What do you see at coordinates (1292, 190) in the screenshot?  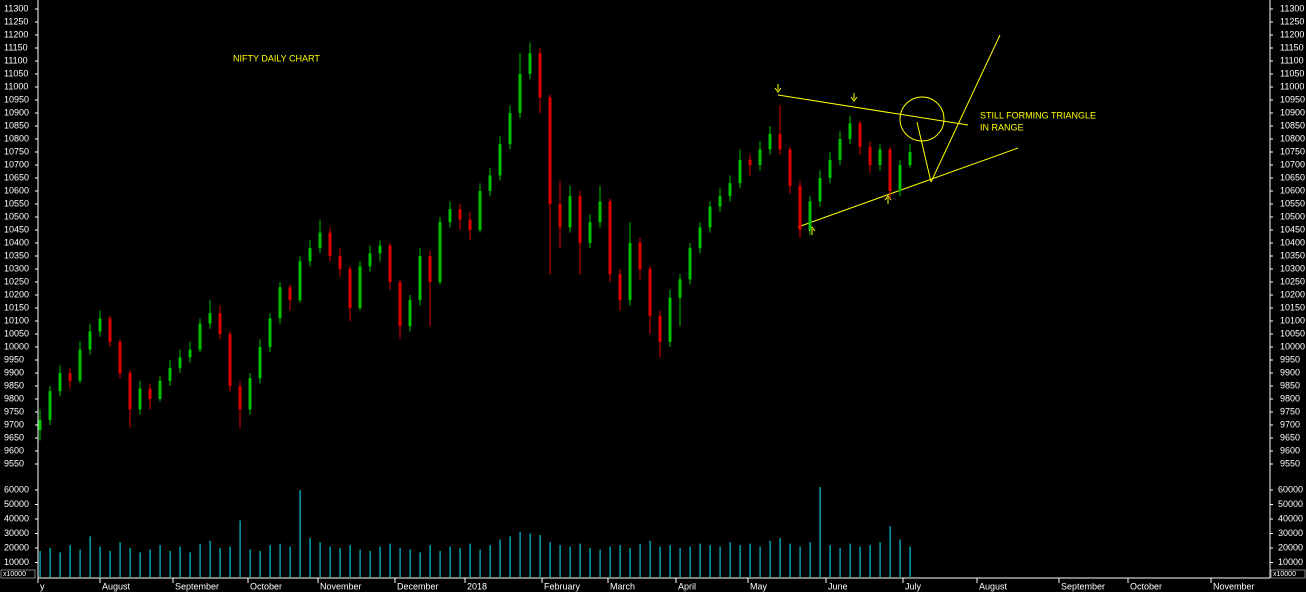 I see `y-tick-label: 10600` at bounding box center [1292, 190].